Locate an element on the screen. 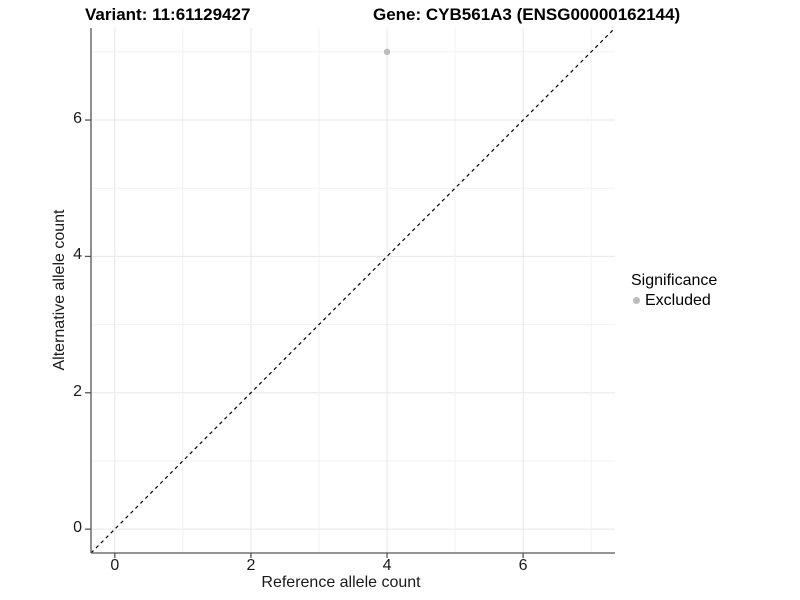  x-tick-label: 6 is located at coordinates (523, 565).